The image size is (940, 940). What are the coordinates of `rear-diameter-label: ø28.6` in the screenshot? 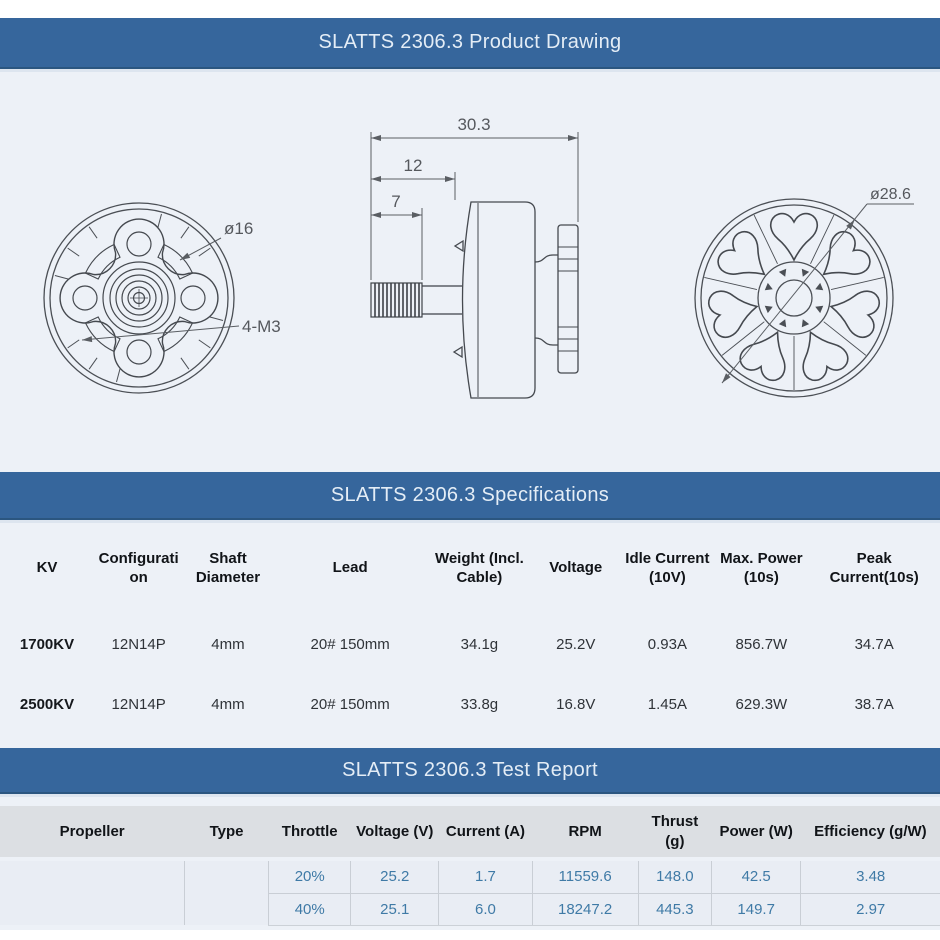 It's located at (890, 194).